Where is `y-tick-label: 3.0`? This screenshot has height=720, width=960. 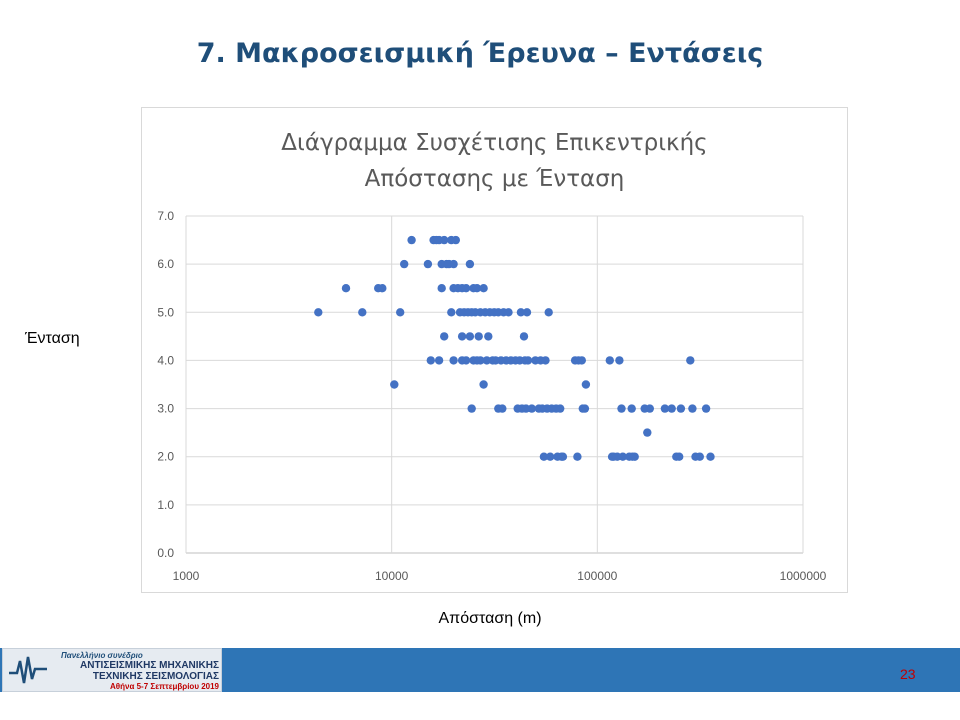
y-tick-label: 3.0 is located at coordinates (165, 409).